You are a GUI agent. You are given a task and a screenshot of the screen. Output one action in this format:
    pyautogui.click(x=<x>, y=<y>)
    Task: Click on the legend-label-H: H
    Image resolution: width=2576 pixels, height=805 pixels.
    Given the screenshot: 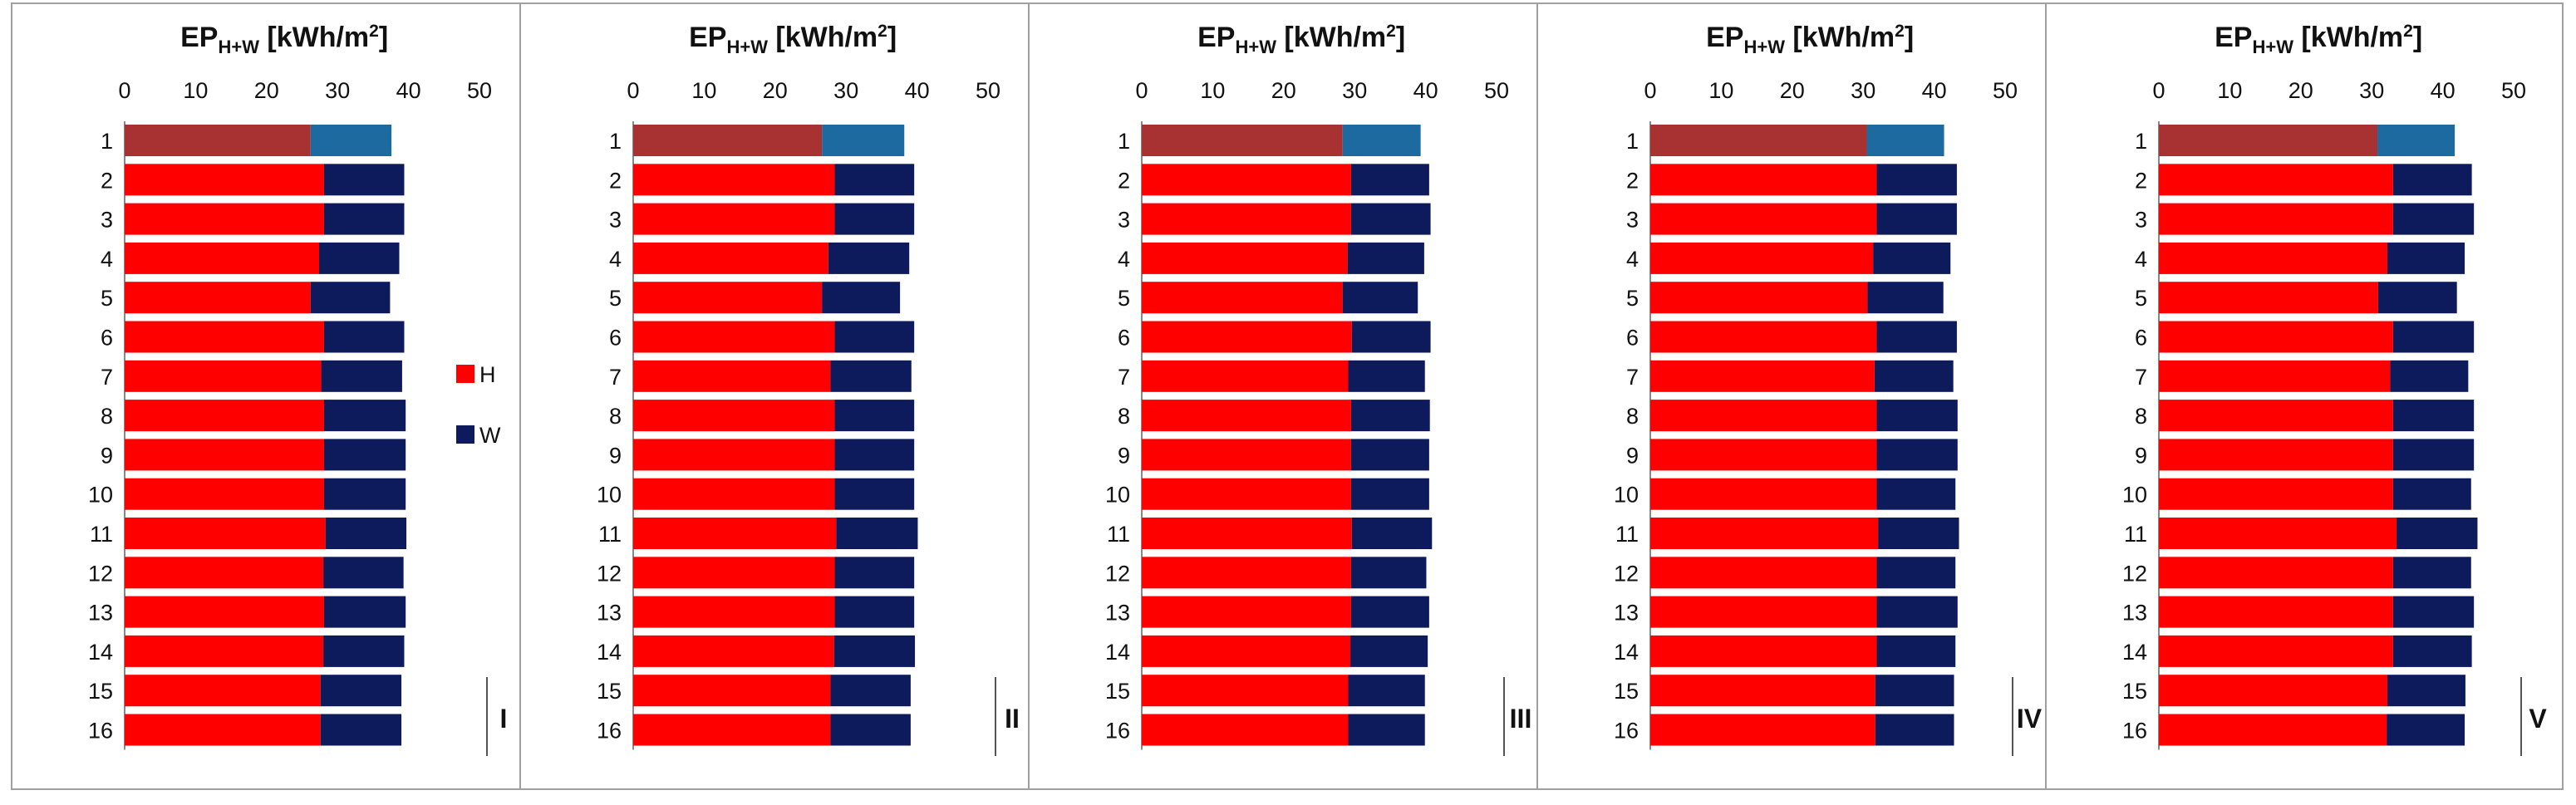 What is the action you would take?
    pyautogui.click(x=488, y=374)
    